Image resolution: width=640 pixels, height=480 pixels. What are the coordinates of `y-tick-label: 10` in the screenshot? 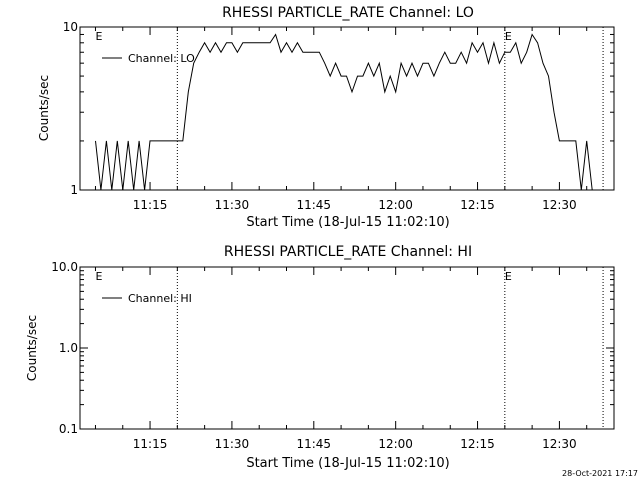 It's located at (70, 27).